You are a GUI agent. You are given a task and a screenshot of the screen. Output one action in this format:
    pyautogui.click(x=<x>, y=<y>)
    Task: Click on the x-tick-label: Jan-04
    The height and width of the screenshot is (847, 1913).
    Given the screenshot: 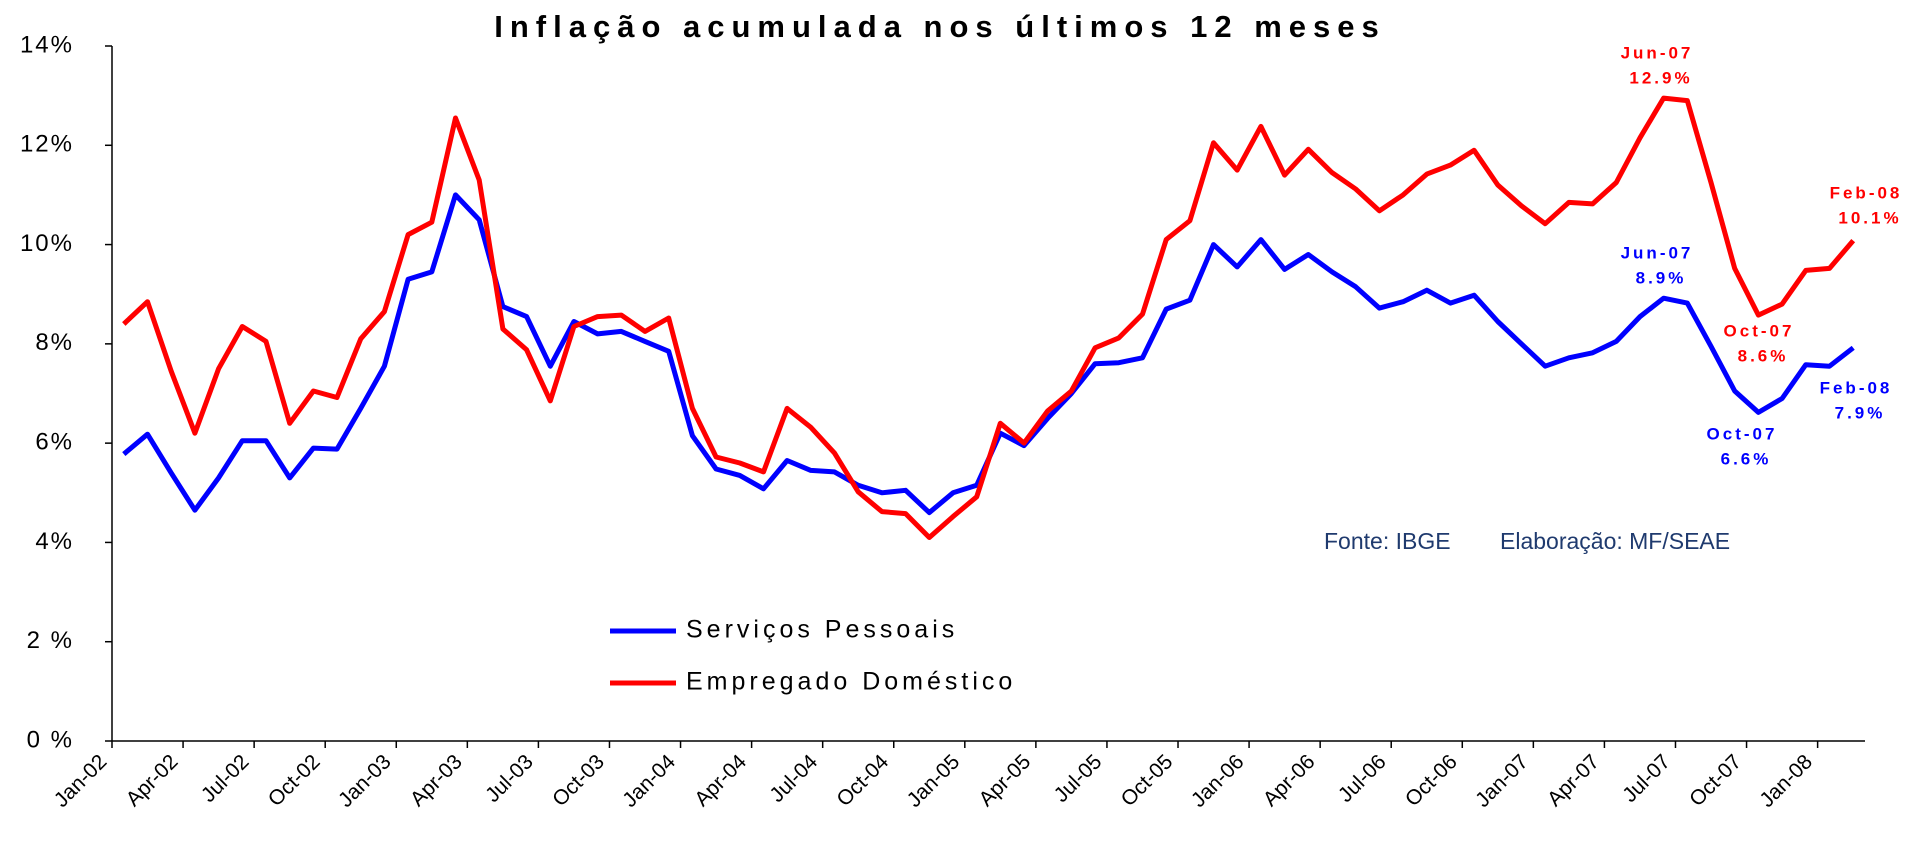 What is the action you would take?
    pyautogui.click(x=649, y=781)
    